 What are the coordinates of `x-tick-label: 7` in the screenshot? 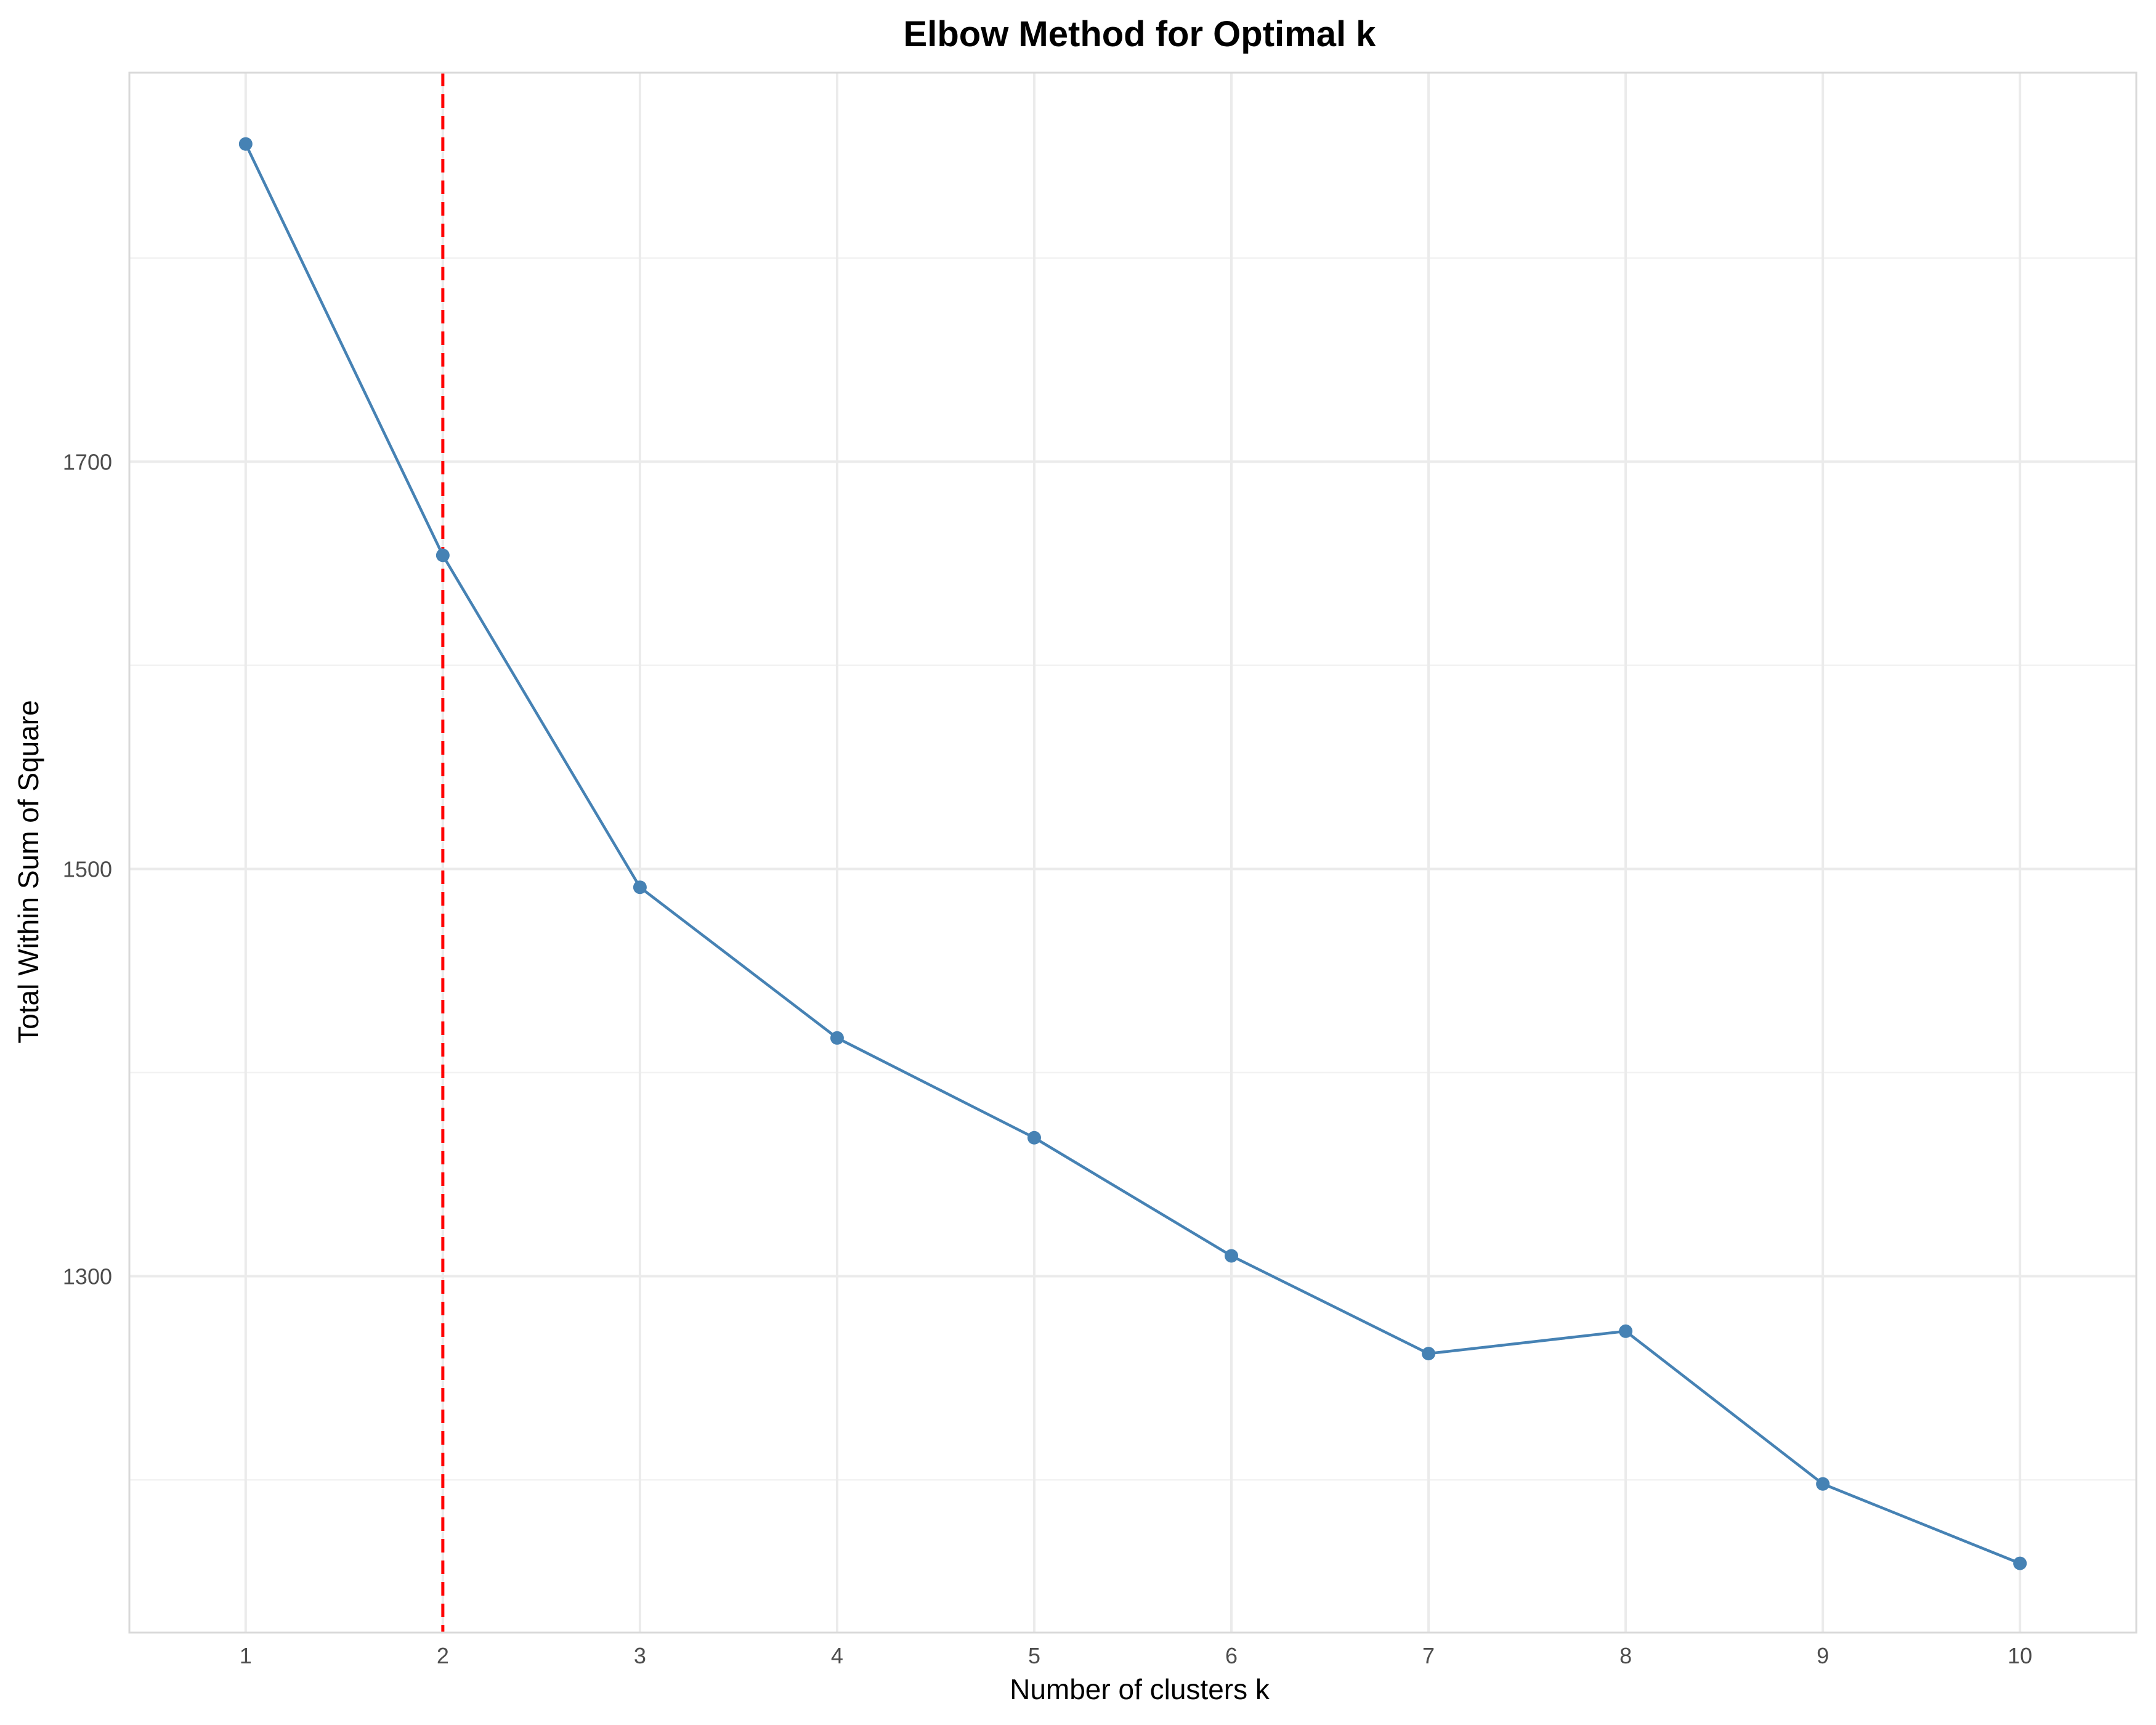 It's located at (1428, 1655).